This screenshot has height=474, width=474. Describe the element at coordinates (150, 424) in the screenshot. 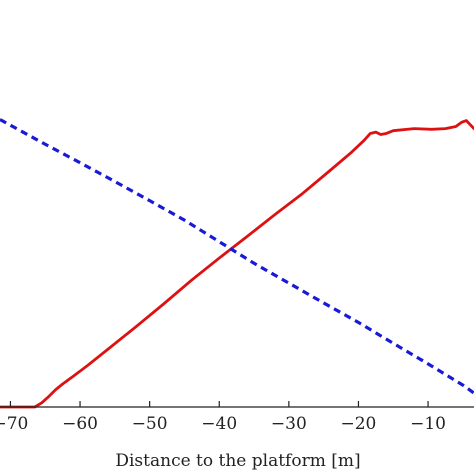

I see `x-tick-label: −50` at that location.